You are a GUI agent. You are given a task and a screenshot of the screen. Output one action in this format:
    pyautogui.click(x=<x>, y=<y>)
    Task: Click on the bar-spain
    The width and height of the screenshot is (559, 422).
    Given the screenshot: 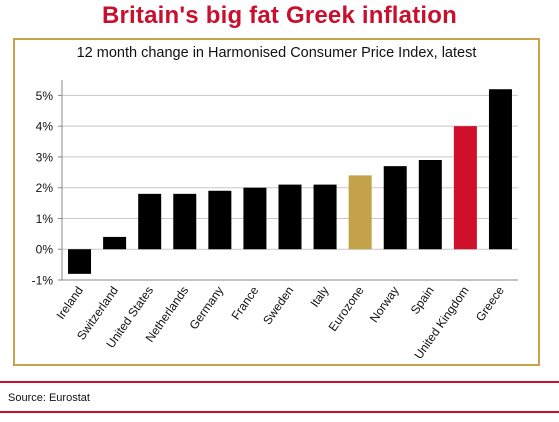 What is the action you would take?
    pyautogui.click(x=430, y=205)
    